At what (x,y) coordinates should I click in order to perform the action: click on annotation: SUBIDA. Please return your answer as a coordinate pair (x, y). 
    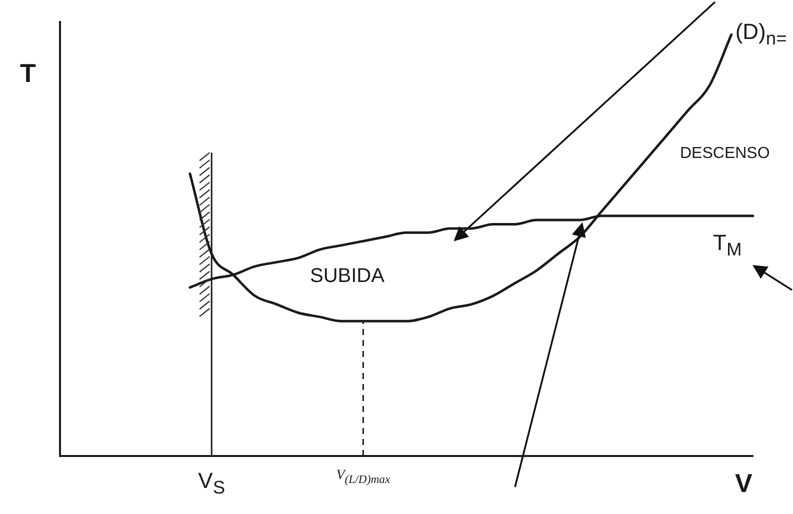
    Looking at the image, I should click on (347, 276).